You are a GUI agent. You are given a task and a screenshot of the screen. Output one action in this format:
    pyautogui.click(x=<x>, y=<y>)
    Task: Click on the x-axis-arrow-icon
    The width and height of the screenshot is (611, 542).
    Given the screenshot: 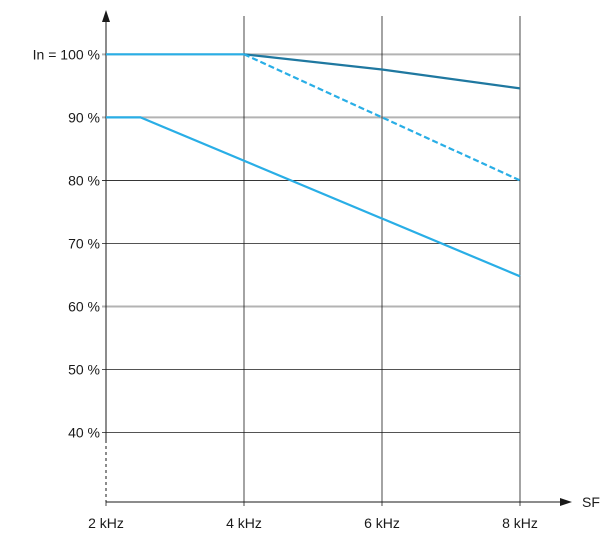 What is the action you would take?
    pyautogui.click(x=566, y=502)
    